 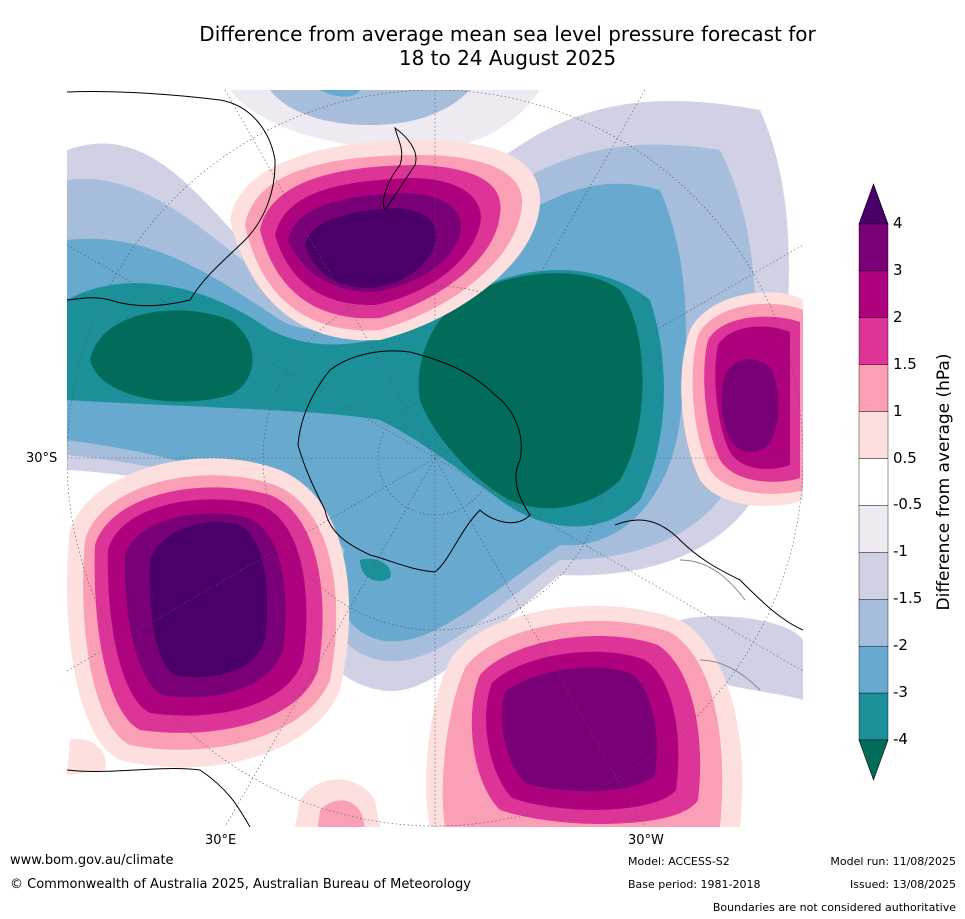 I want to click on colorbar-tick-label: -0.5, so click(x=908, y=504).